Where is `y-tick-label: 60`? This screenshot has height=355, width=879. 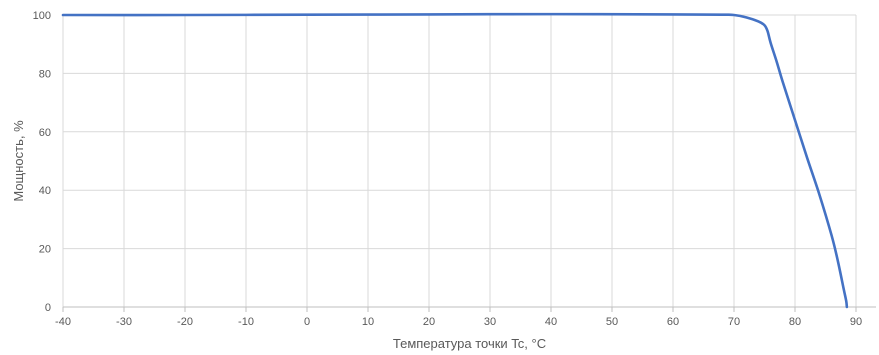
y-tick-label: 60 is located at coordinates (45, 133).